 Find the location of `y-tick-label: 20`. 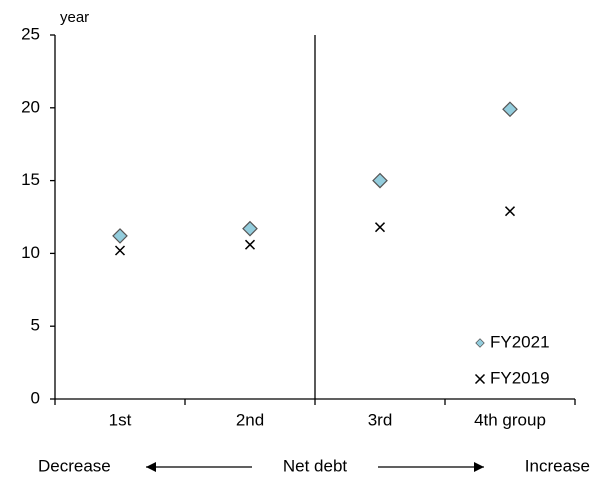

y-tick-label: 20 is located at coordinates (30, 106).